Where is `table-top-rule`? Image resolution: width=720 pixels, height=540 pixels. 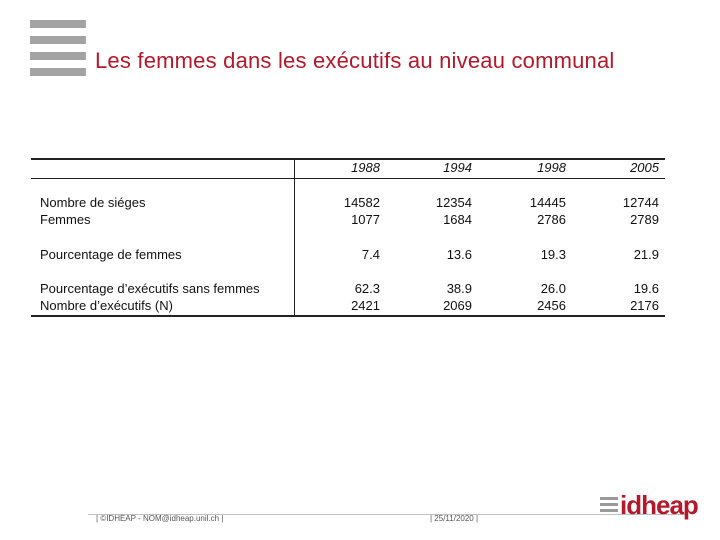
table-top-rule is located at coordinates (348, 159).